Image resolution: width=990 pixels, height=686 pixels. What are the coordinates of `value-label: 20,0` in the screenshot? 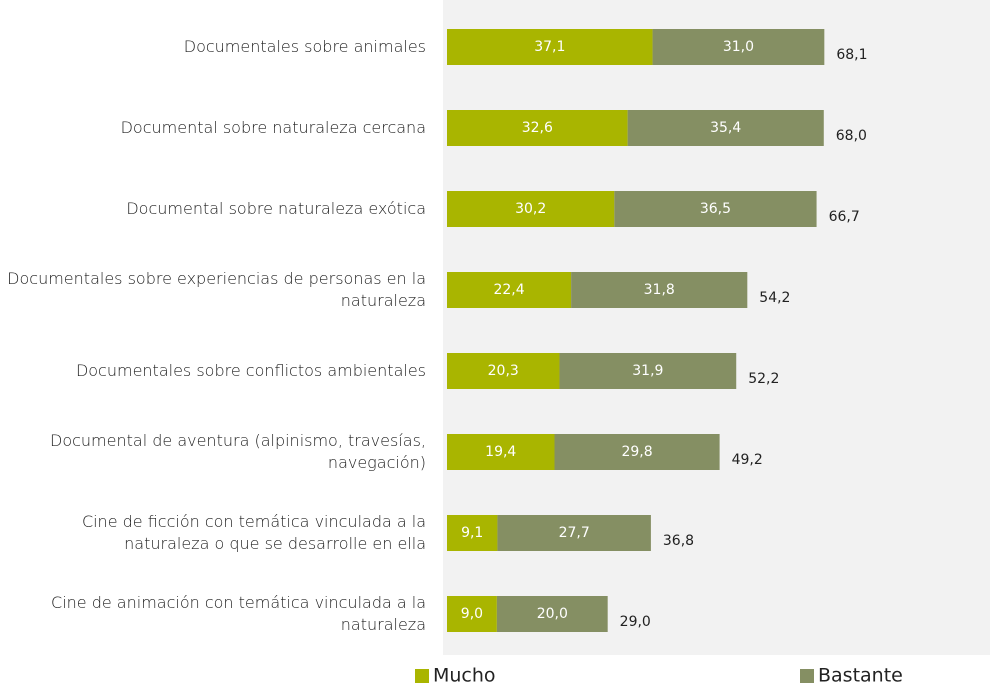 It's located at (552, 614).